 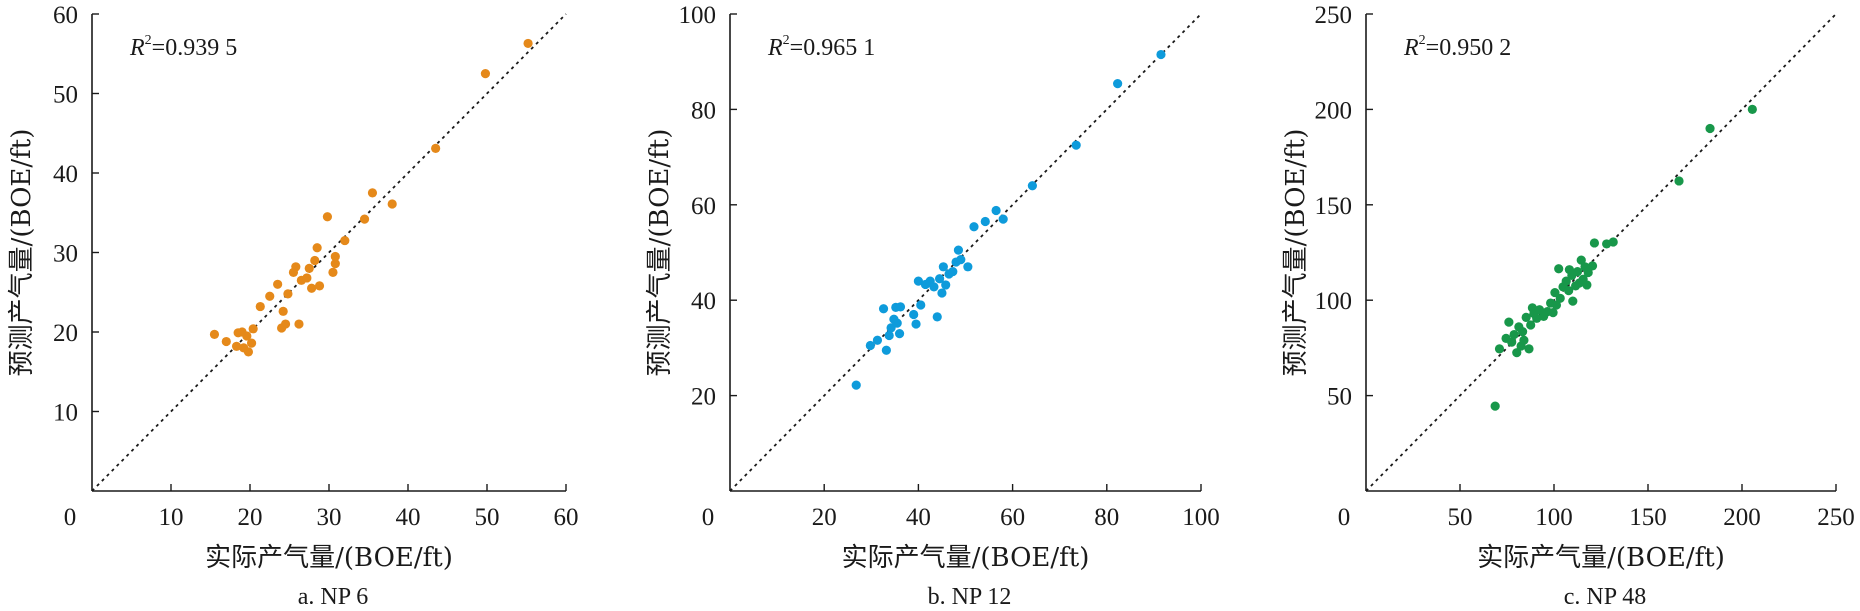 I want to click on r-squared-value: =0.950 2, so click(x=1469, y=48).